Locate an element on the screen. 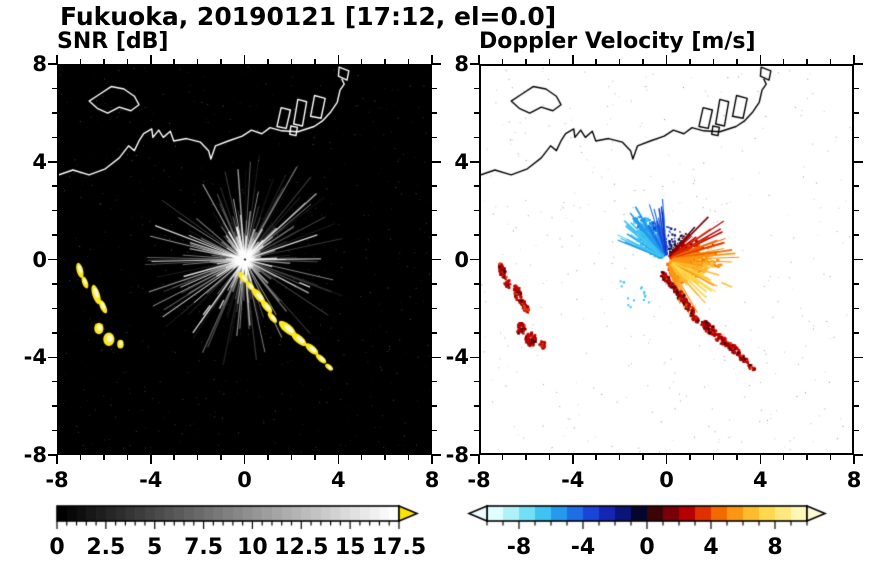  velocity-colorbar-tick-label: 0 is located at coordinates (647, 547).